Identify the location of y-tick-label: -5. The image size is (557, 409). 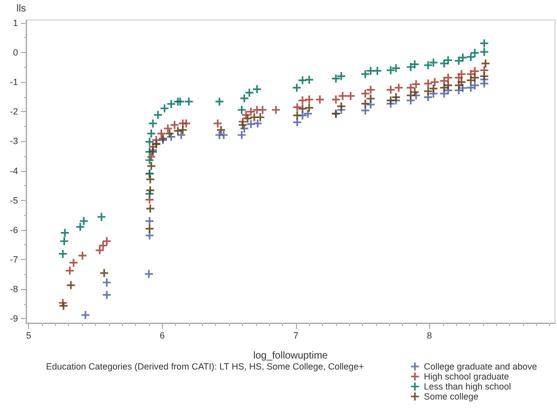
(14, 200).